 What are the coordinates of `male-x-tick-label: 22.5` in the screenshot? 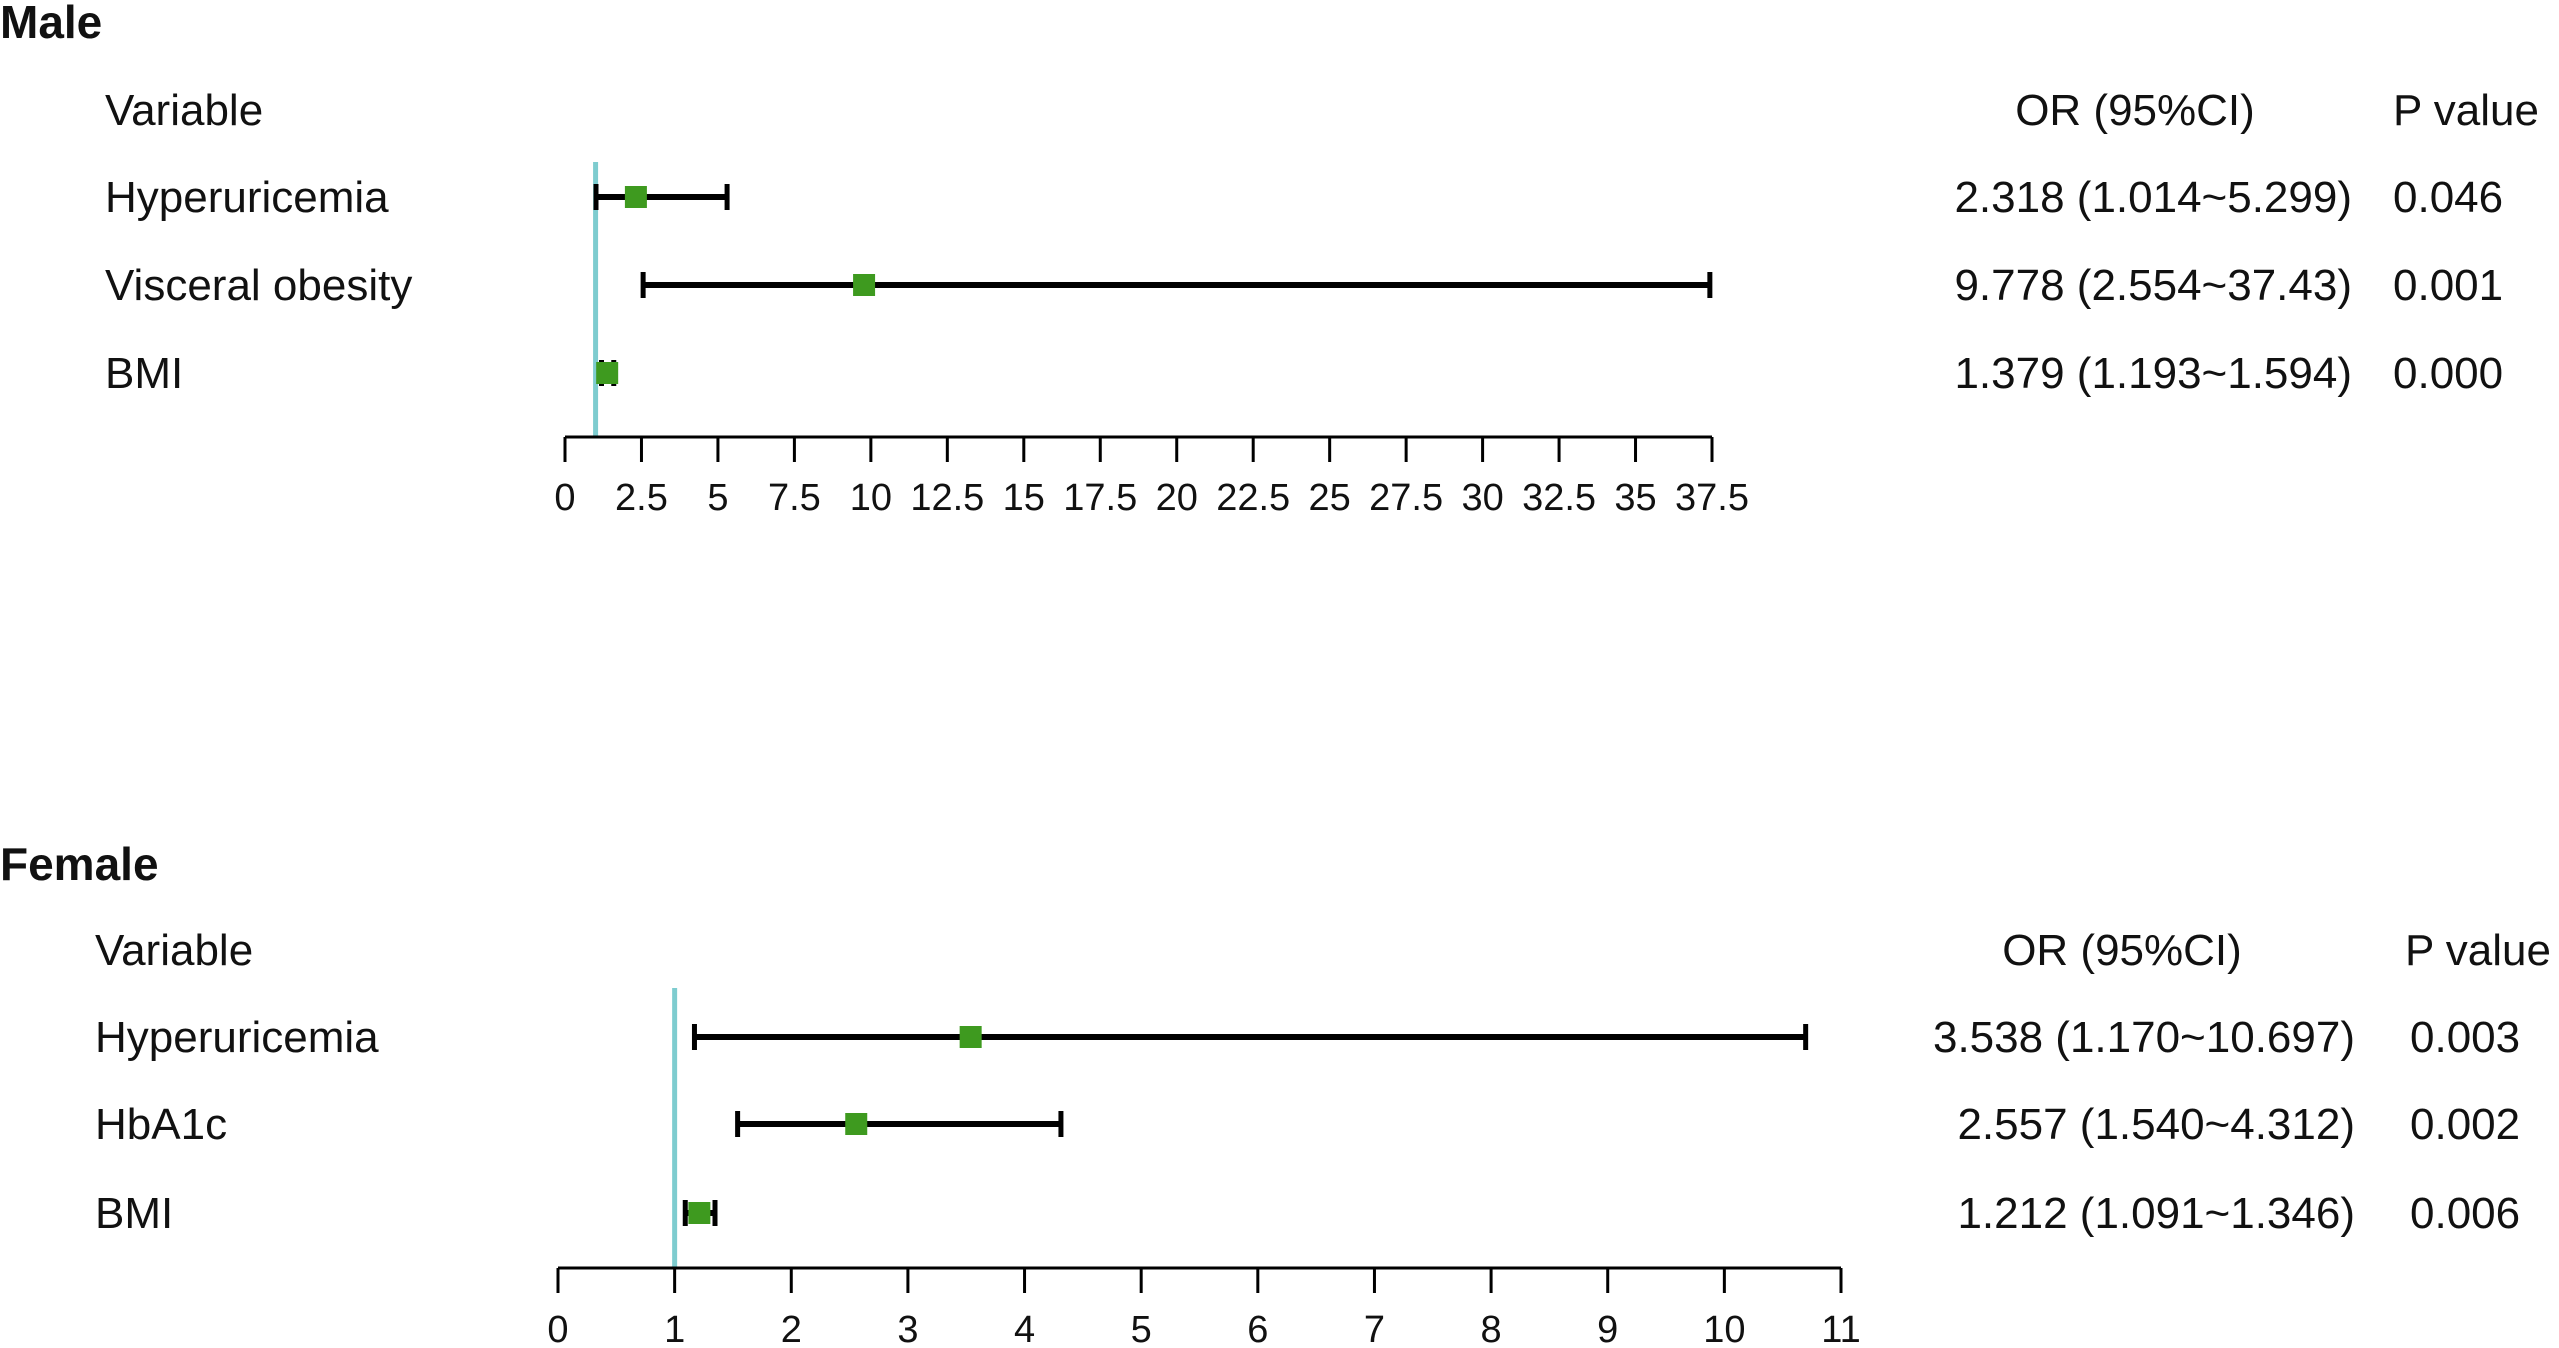 It's located at (1253, 498).